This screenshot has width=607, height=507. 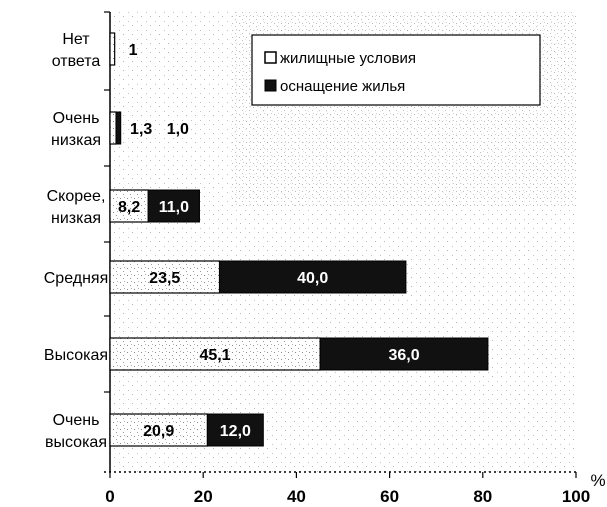 I want to click on x-tick-label: 80, so click(x=482, y=496).